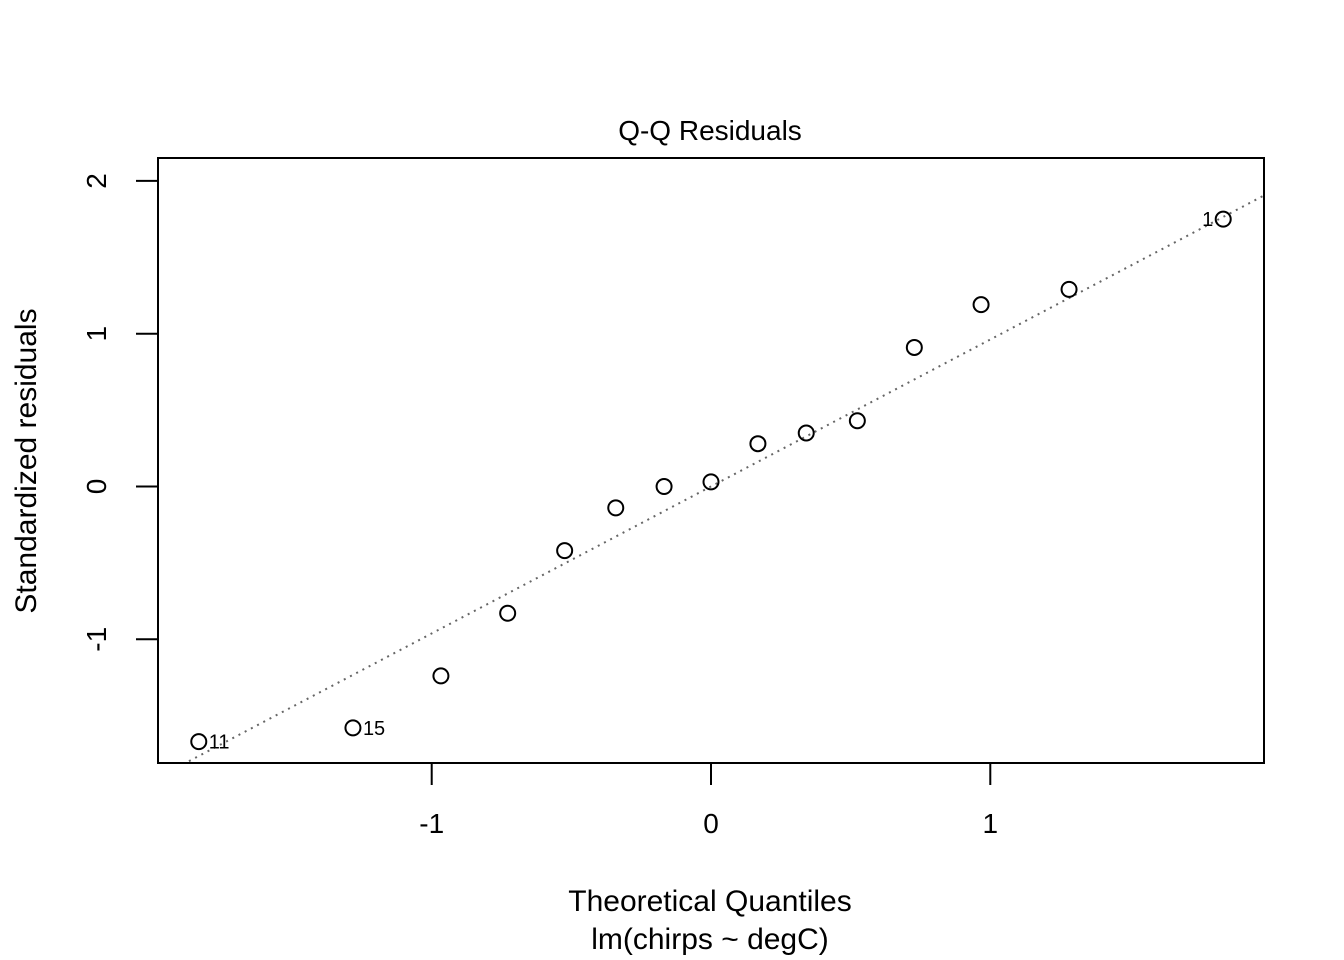 Image resolution: width=1344 pixels, height=960 pixels. What do you see at coordinates (709, 800) in the screenshot?
I see `x-axis: -1 0 1` at bounding box center [709, 800].